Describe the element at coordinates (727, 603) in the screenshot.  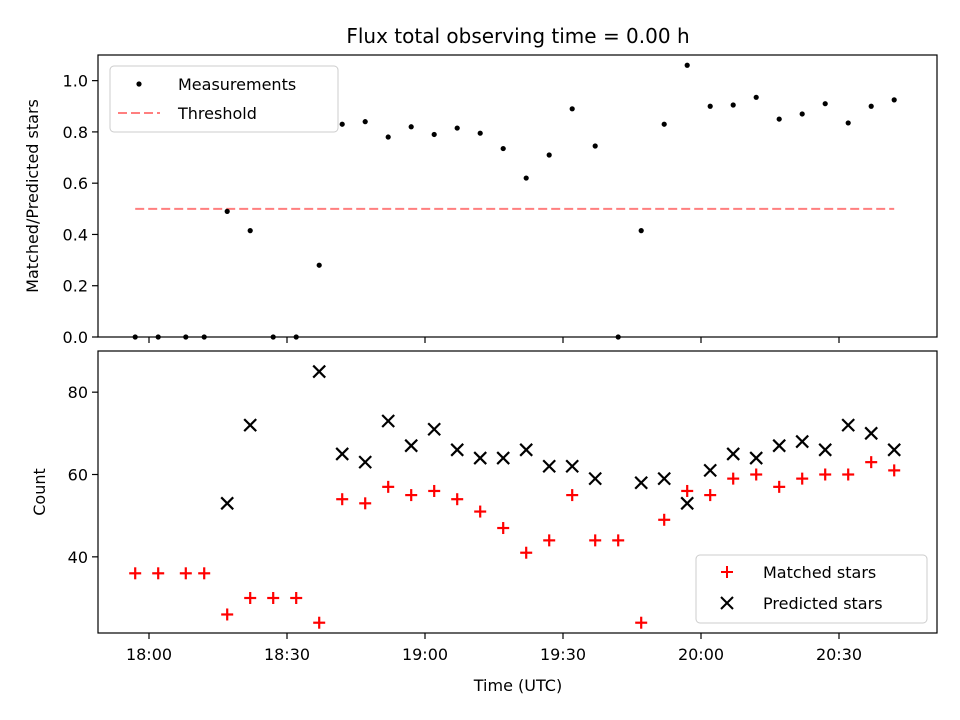
I see `legend-predicted-marker` at that location.